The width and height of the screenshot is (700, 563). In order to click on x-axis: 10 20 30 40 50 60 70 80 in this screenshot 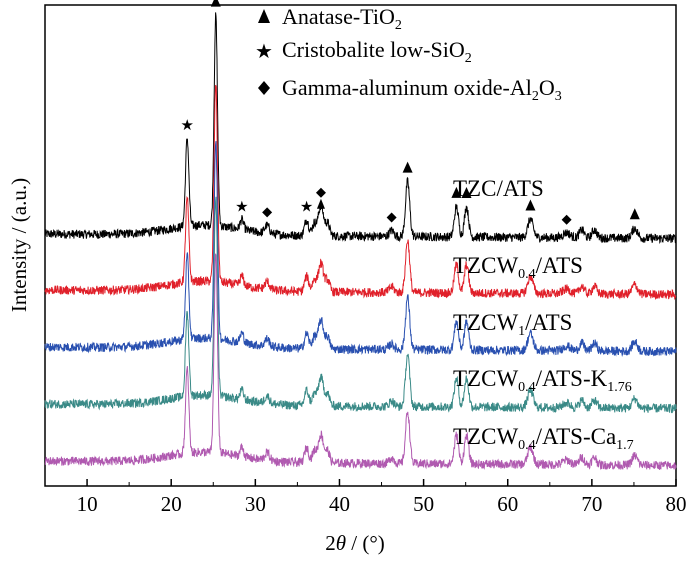, I will do `click(365, 497)`.